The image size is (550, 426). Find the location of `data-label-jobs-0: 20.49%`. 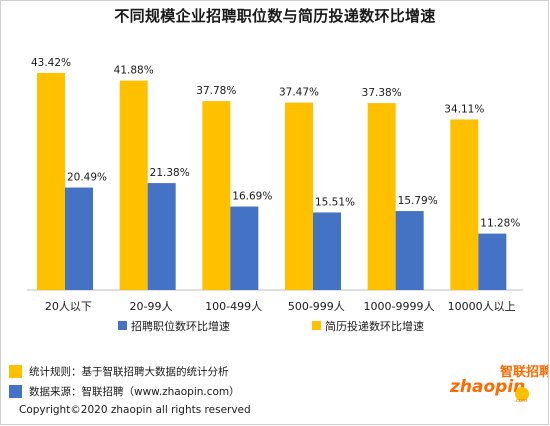

data-label-jobs-0: 20.49% is located at coordinates (87, 178).